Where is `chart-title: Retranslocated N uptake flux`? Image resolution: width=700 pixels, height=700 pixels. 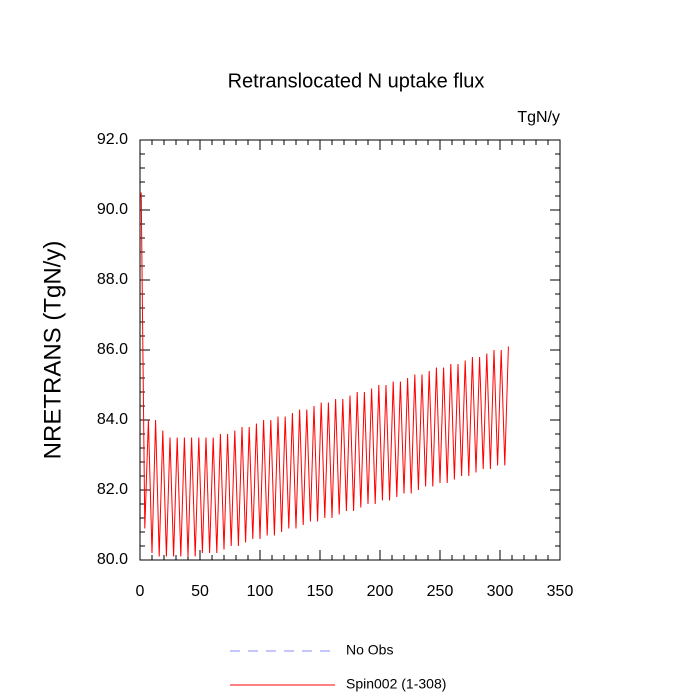 chart-title: Retranslocated N uptake flux is located at coordinates (356, 81).